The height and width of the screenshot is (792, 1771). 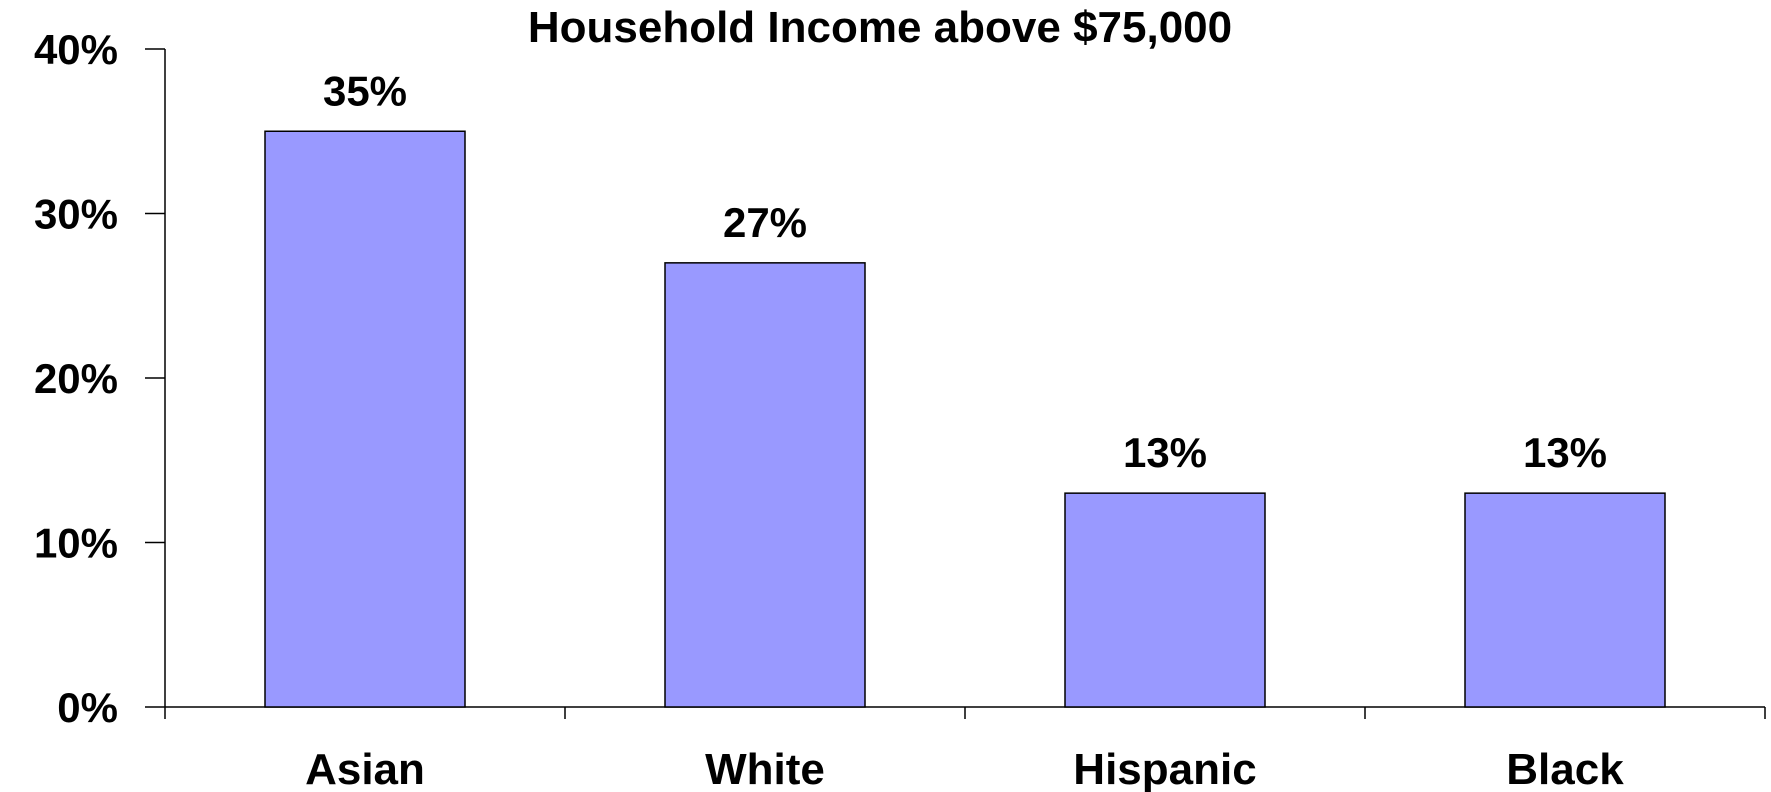 What do you see at coordinates (87, 707) in the screenshot?
I see `y-tick-label: 0%` at bounding box center [87, 707].